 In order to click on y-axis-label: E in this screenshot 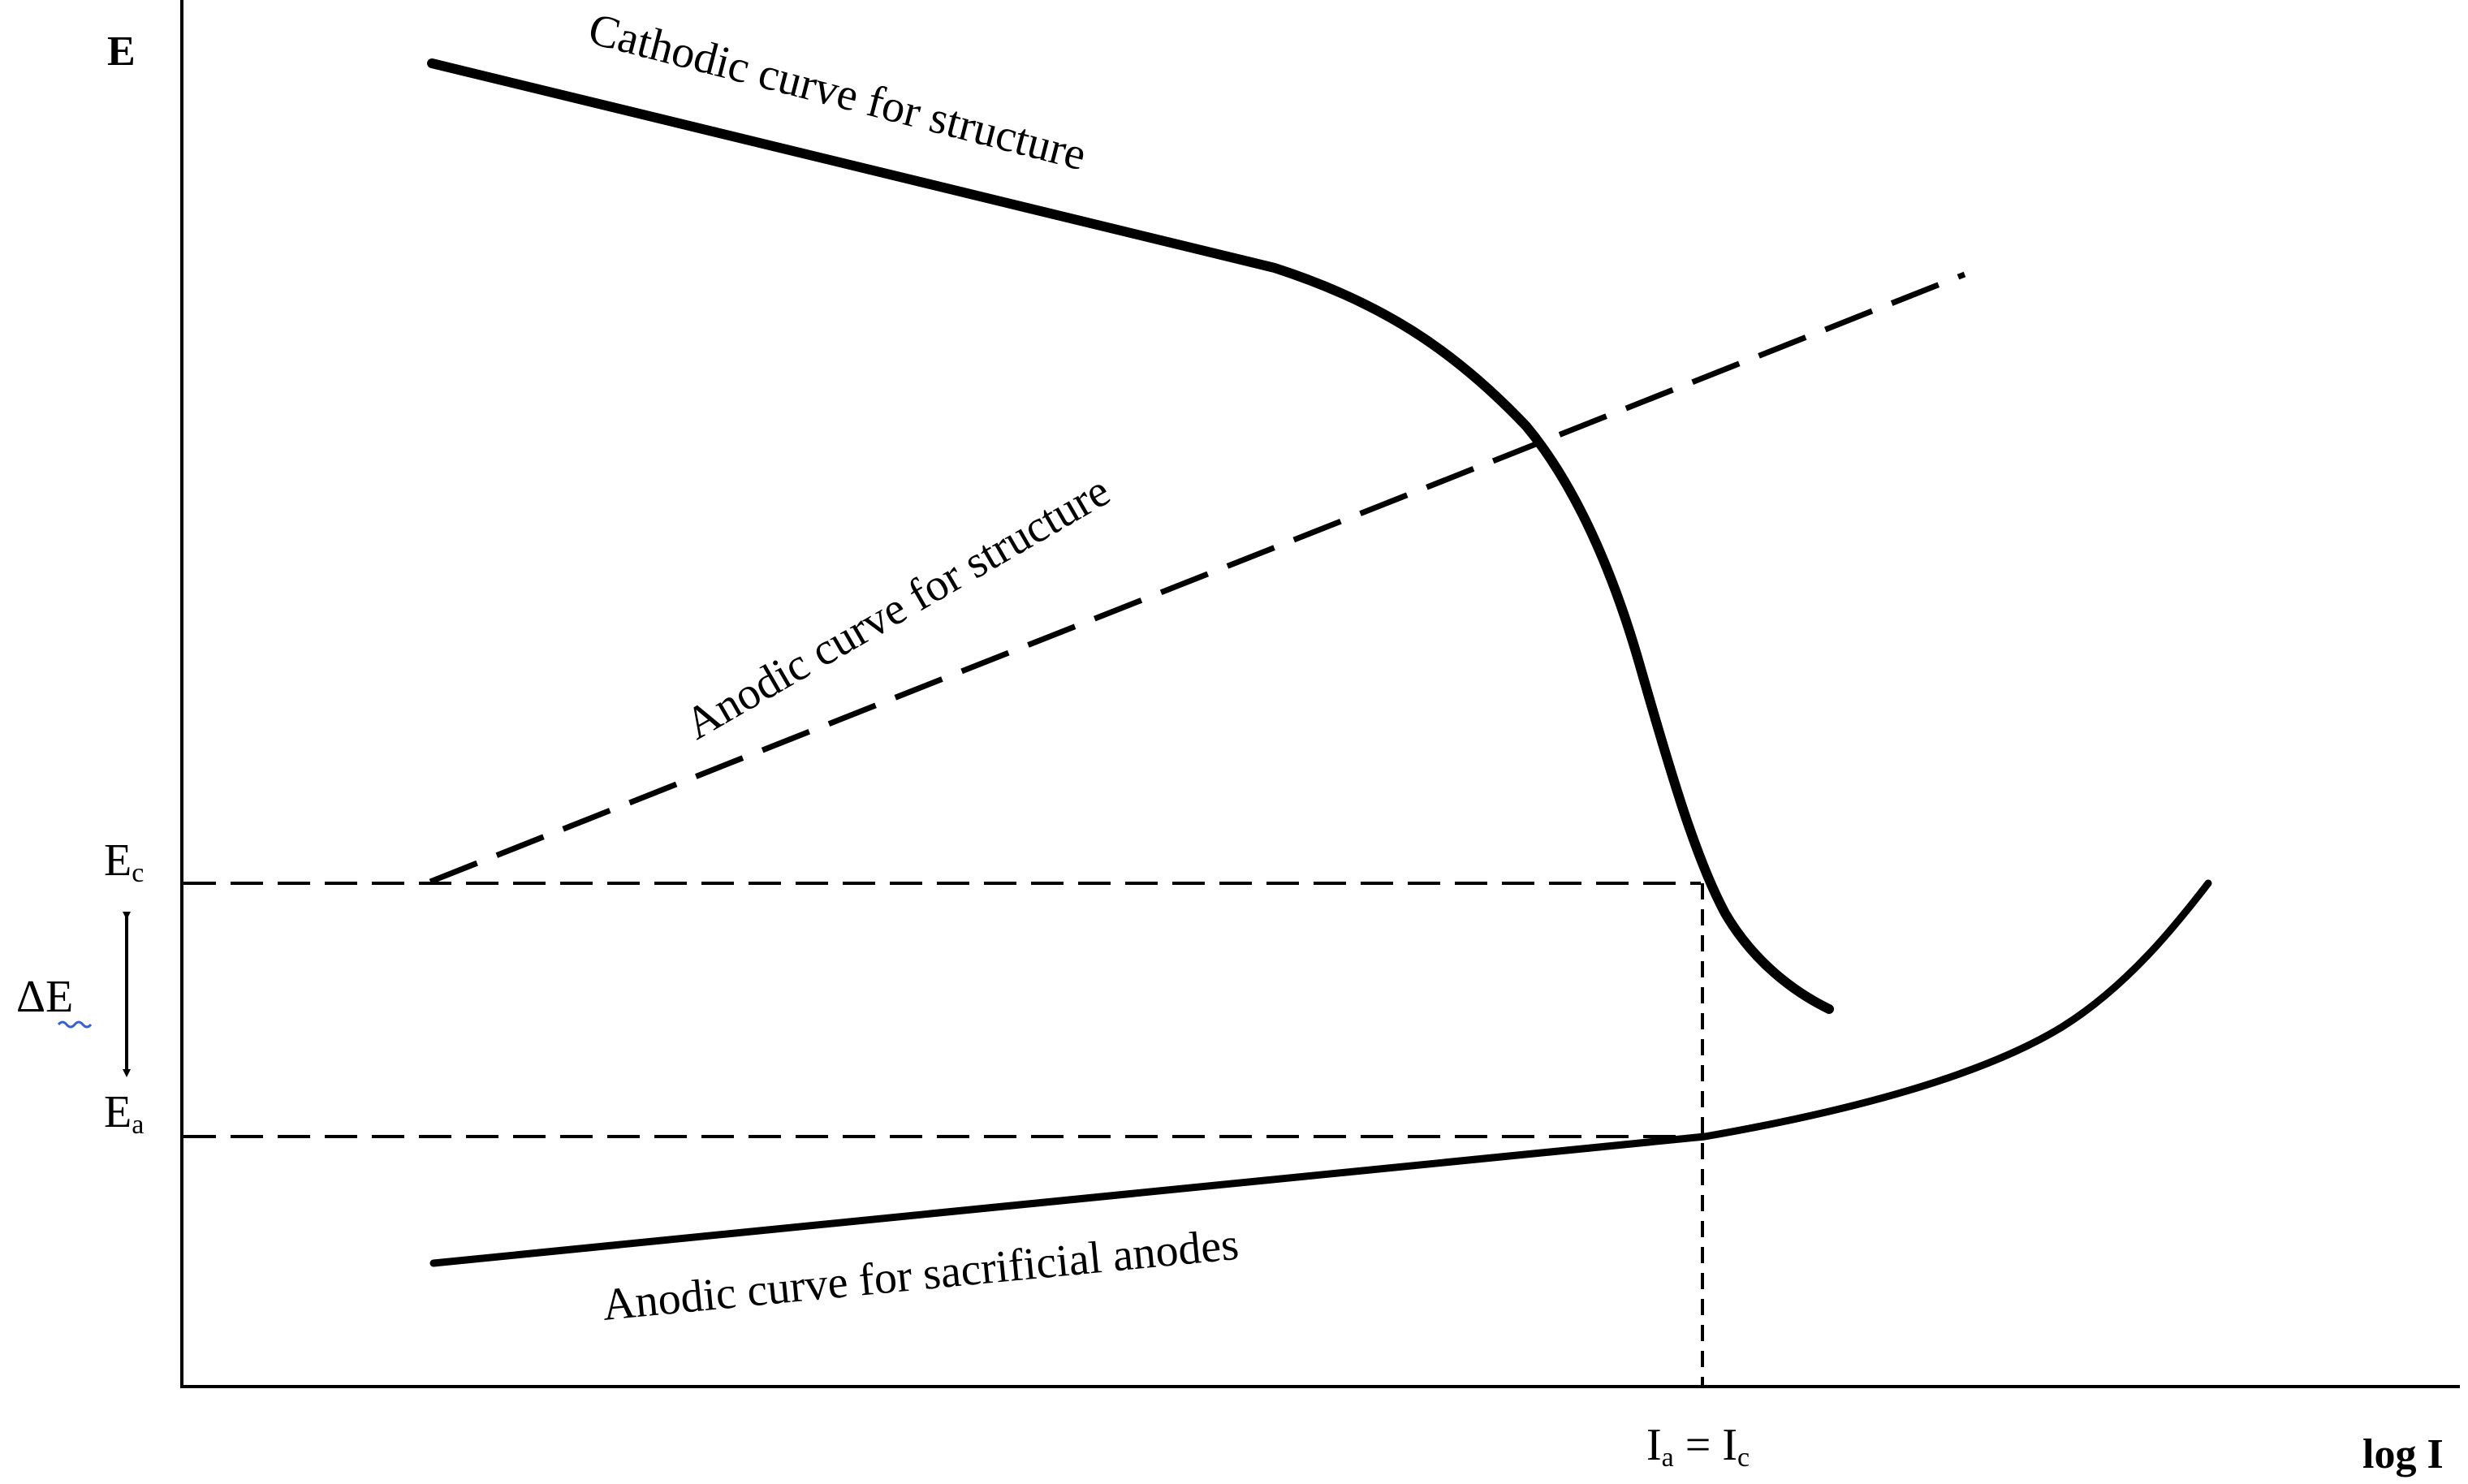, I will do `click(121, 51)`.